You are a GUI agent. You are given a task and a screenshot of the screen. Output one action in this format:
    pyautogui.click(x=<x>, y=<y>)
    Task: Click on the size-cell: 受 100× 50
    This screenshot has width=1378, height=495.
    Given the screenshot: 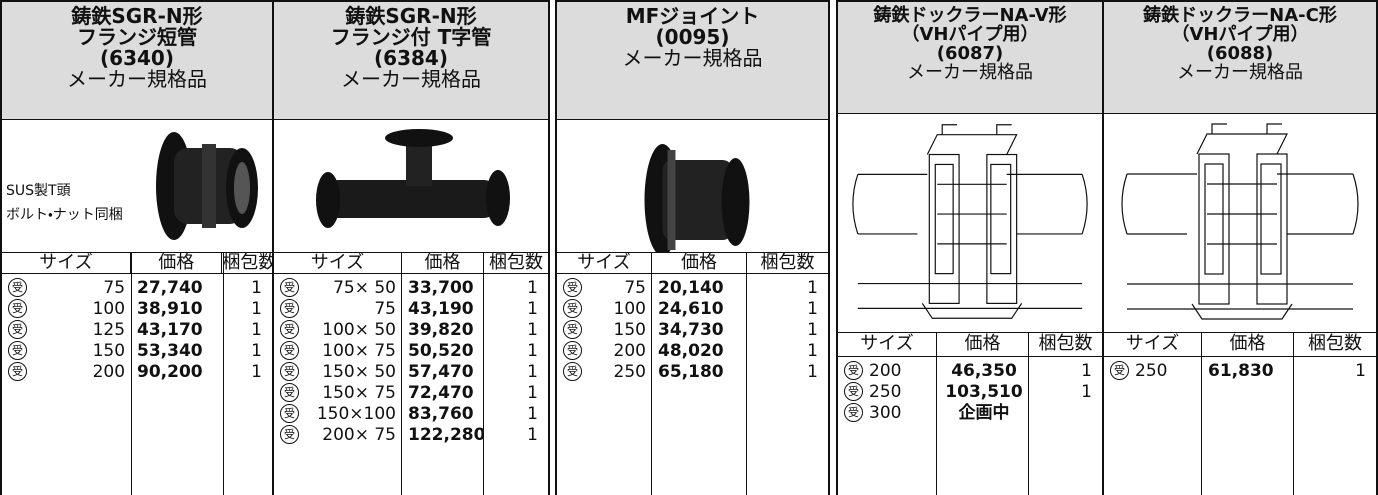 What is the action you would take?
    pyautogui.click(x=338, y=330)
    